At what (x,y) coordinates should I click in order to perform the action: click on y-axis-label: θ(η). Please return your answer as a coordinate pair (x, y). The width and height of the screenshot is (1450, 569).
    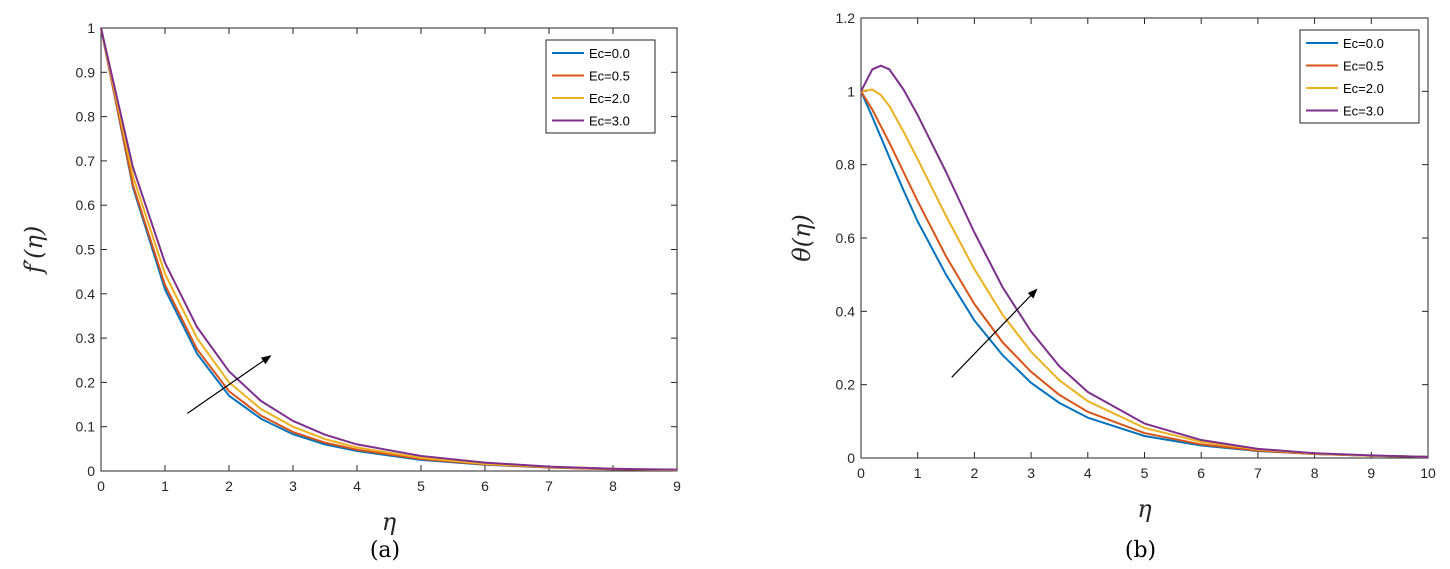
    Looking at the image, I should click on (802, 238).